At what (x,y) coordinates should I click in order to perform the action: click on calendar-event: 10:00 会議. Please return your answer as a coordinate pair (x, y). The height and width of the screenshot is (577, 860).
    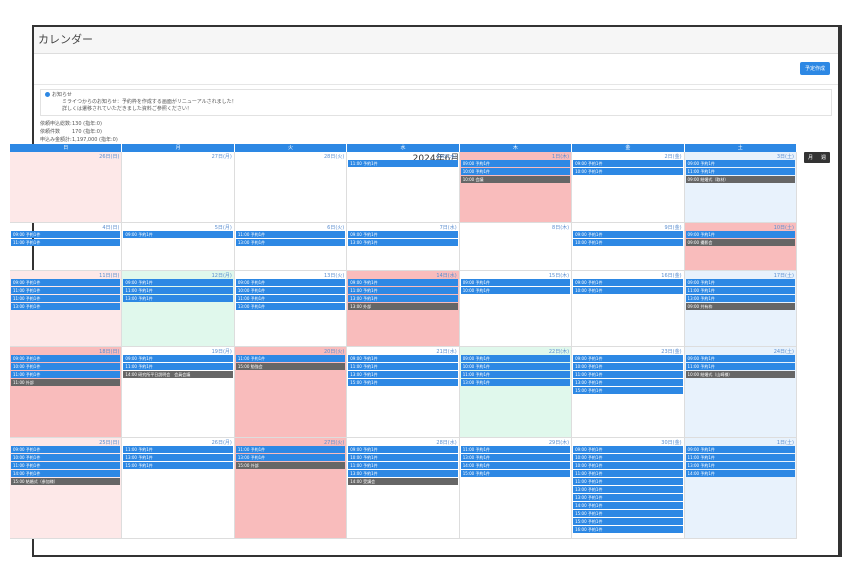
    Looking at the image, I should click on (515, 179).